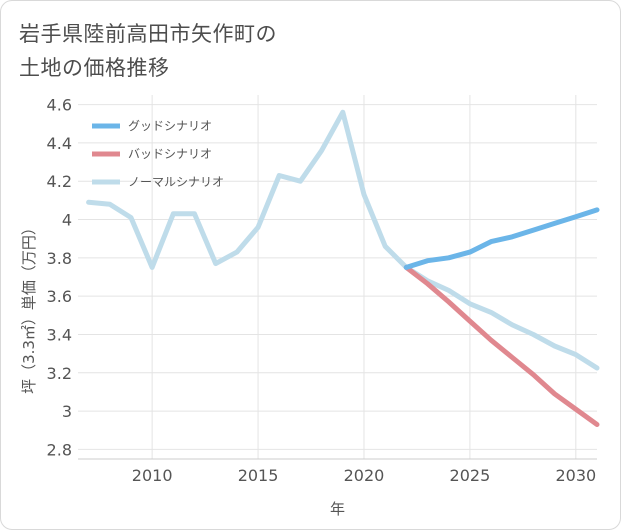 The image size is (621, 530). I want to click on y-tick-label: 3, so click(67, 411).